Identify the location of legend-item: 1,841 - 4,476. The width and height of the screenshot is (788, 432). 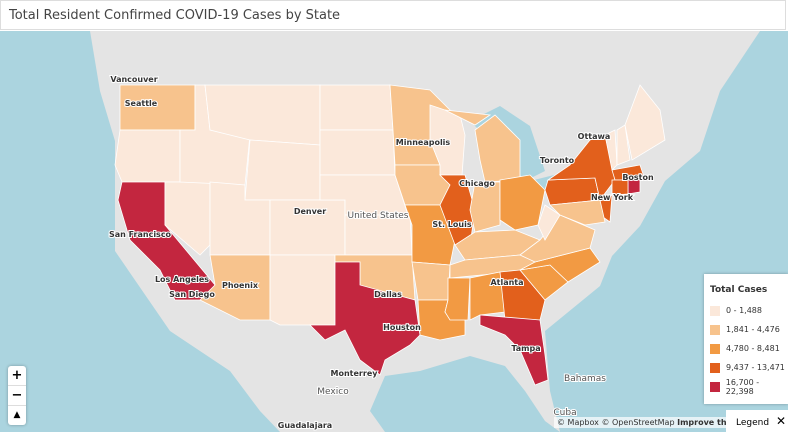
(746, 329).